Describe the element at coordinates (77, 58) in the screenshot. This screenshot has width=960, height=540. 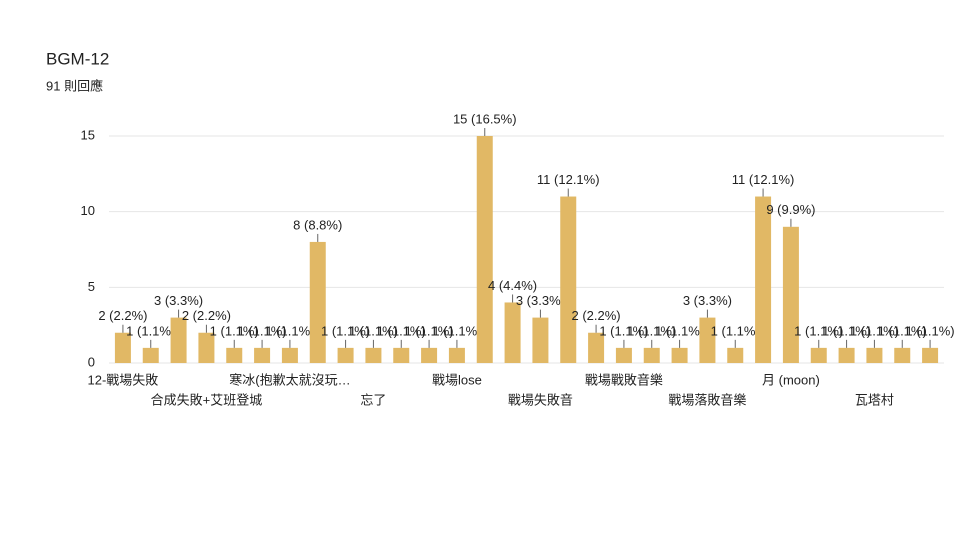
I see `chart-title: BGM-12` at that location.